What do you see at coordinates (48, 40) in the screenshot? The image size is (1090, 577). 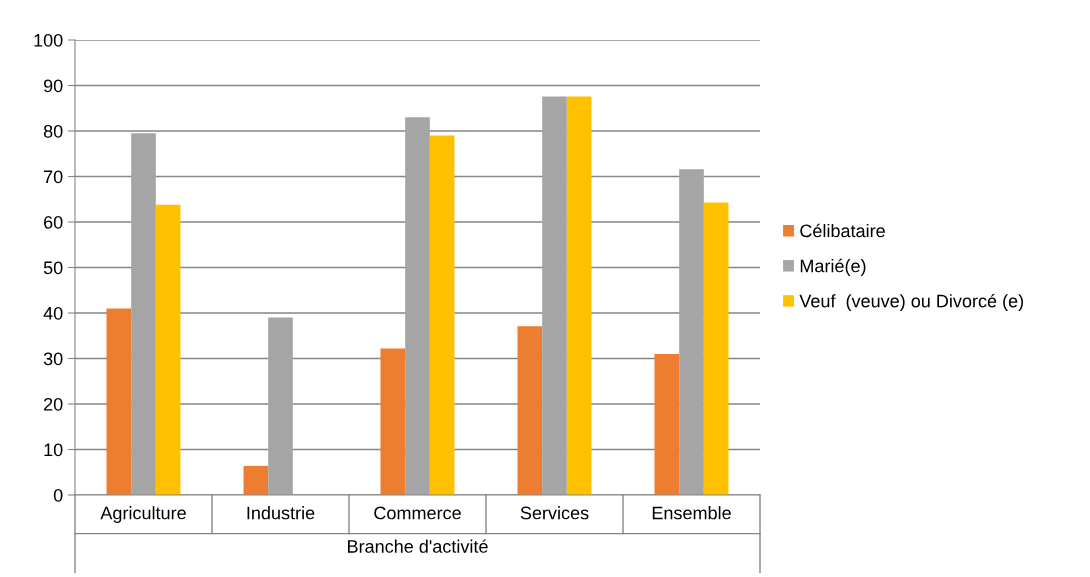 I see `y-tick-label: 100` at bounding box center [48, 40].